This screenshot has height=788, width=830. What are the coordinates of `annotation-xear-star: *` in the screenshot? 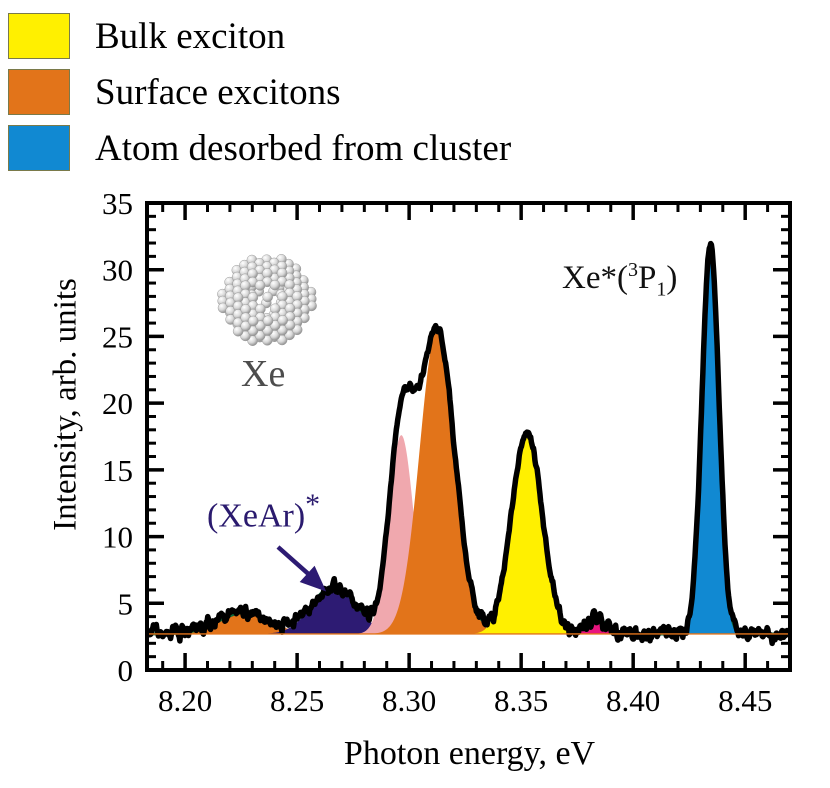 It's located at (313, 504).